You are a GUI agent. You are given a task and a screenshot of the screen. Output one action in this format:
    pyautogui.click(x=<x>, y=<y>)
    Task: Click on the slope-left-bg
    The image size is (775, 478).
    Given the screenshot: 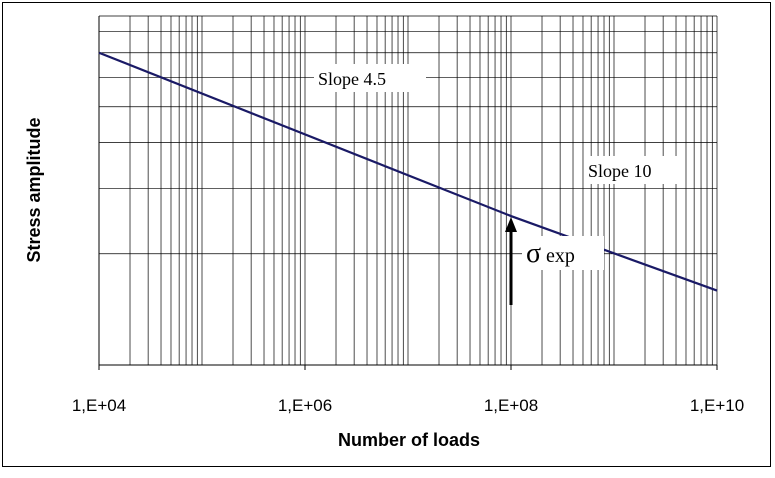 What is the action you would take?
    pyautogui.click(x=370, y=78)
    